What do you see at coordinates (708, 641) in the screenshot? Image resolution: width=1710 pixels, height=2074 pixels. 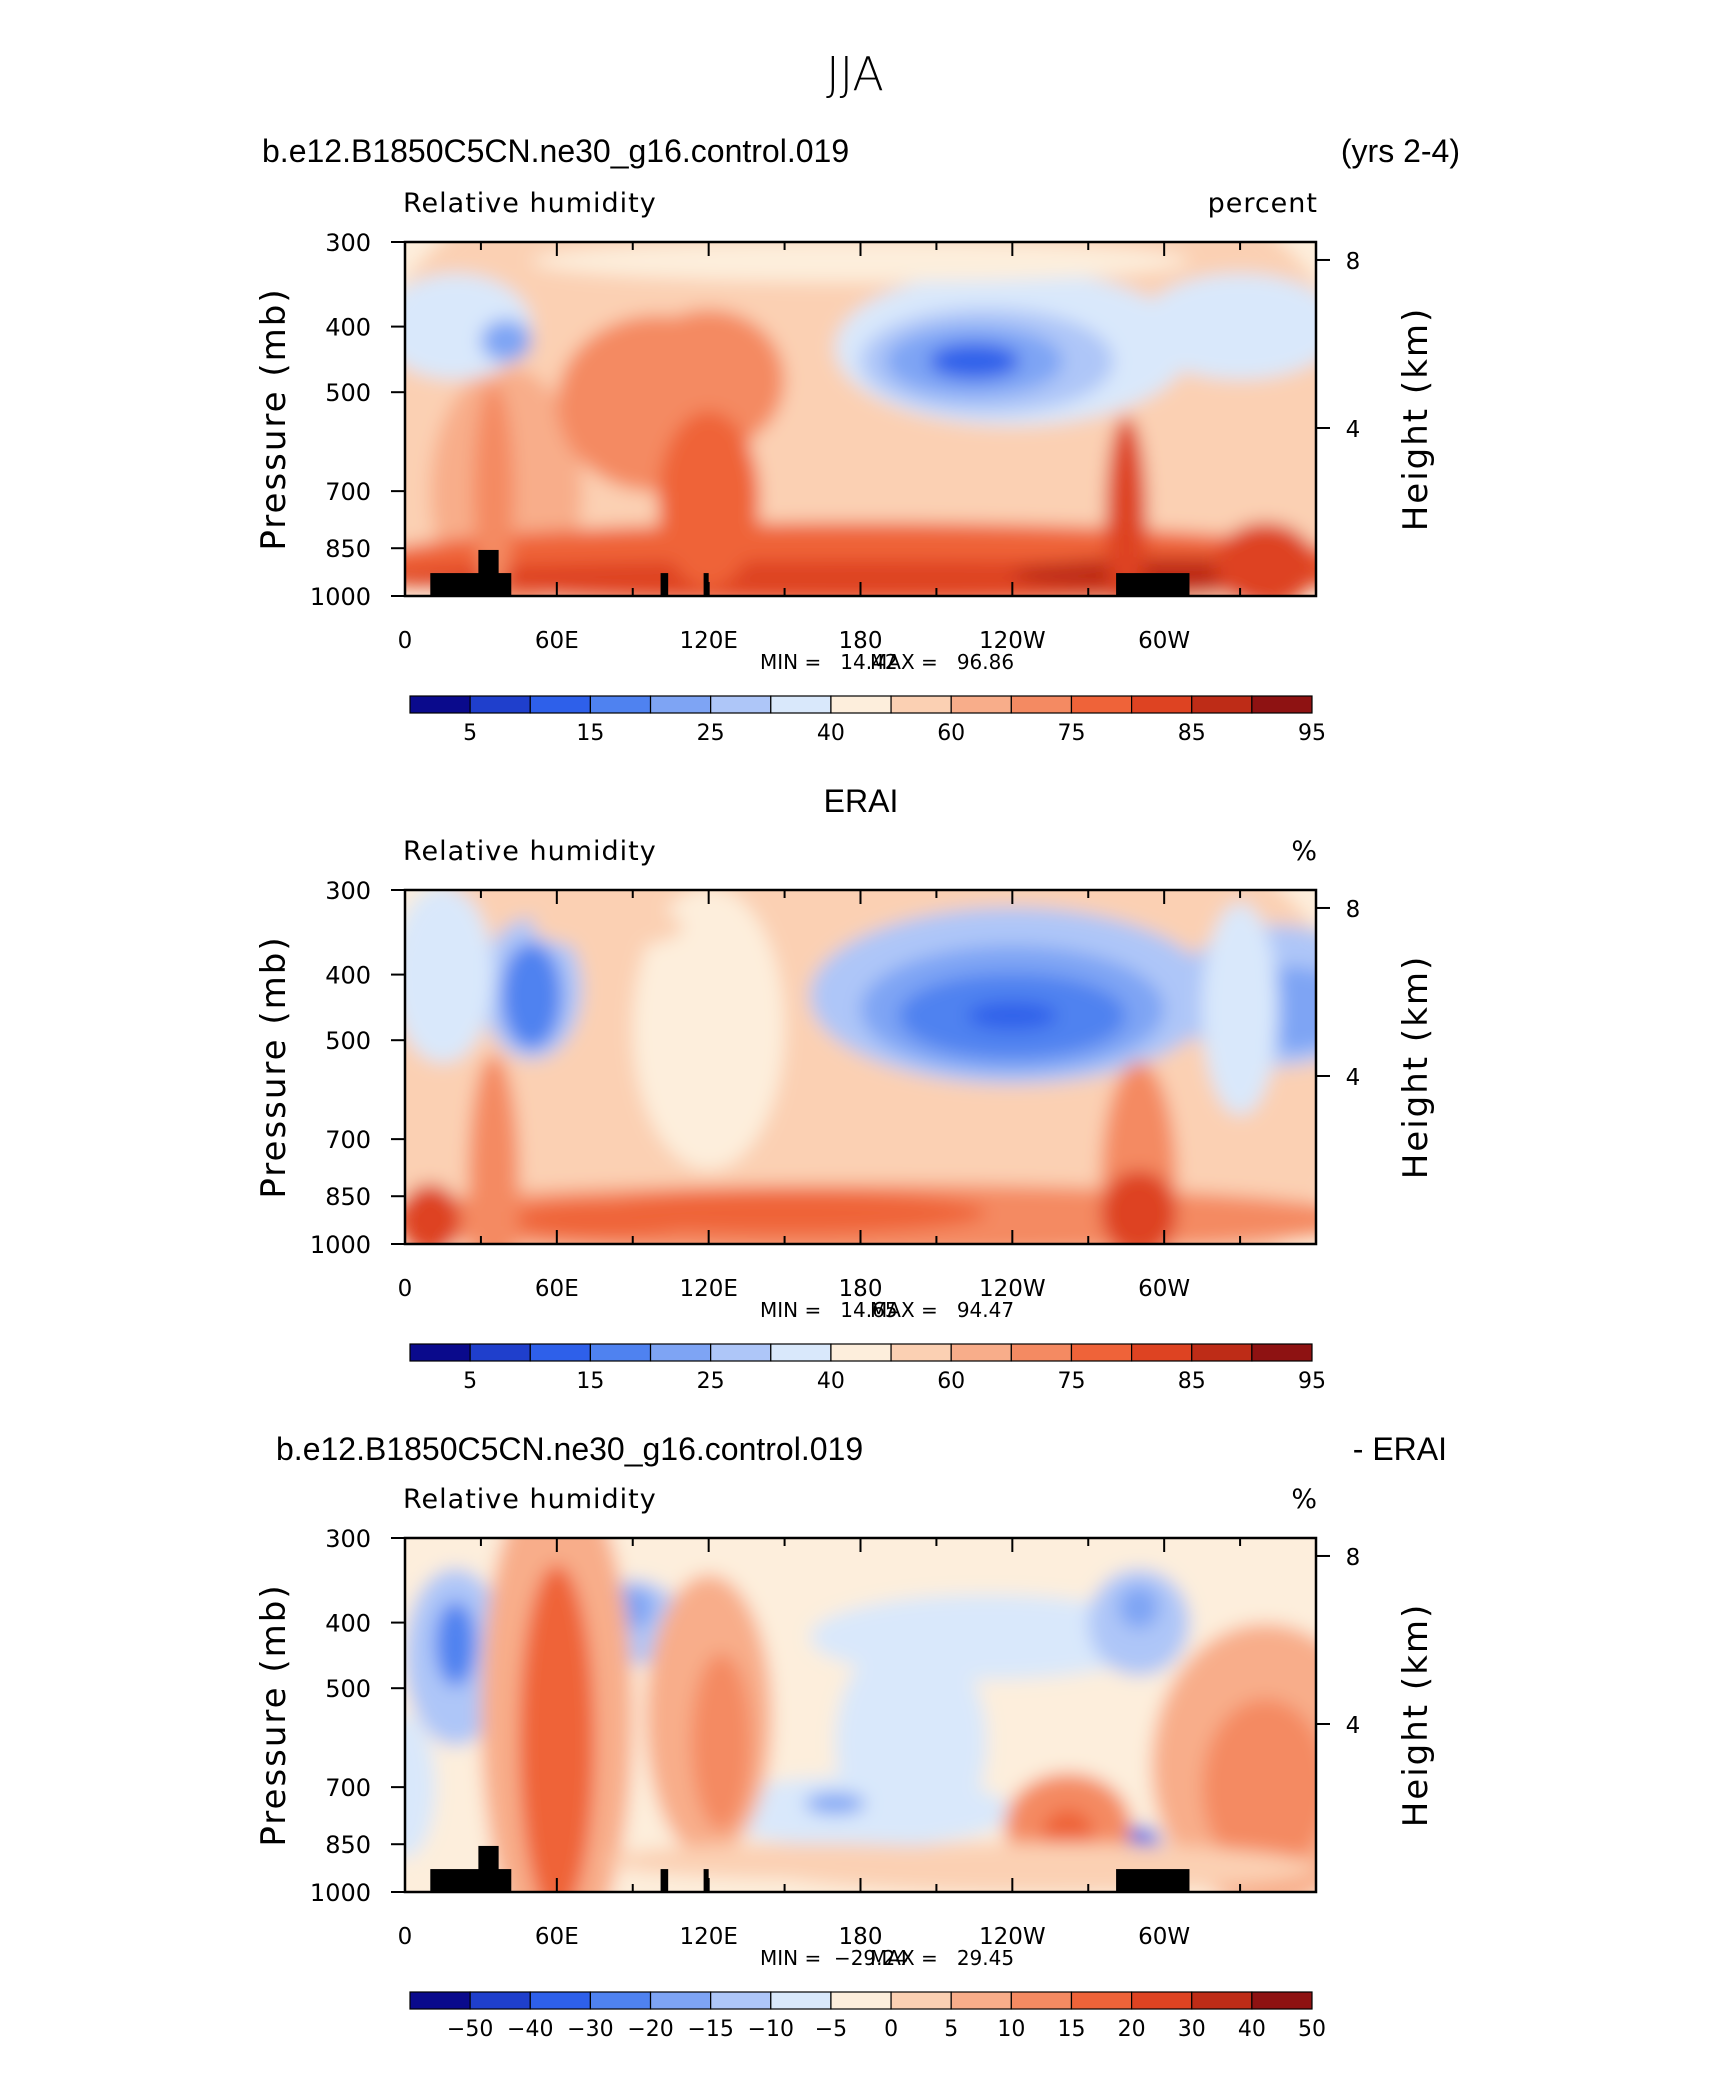 I see `x-tick-label: 120E` at bounding box center [708, 641].